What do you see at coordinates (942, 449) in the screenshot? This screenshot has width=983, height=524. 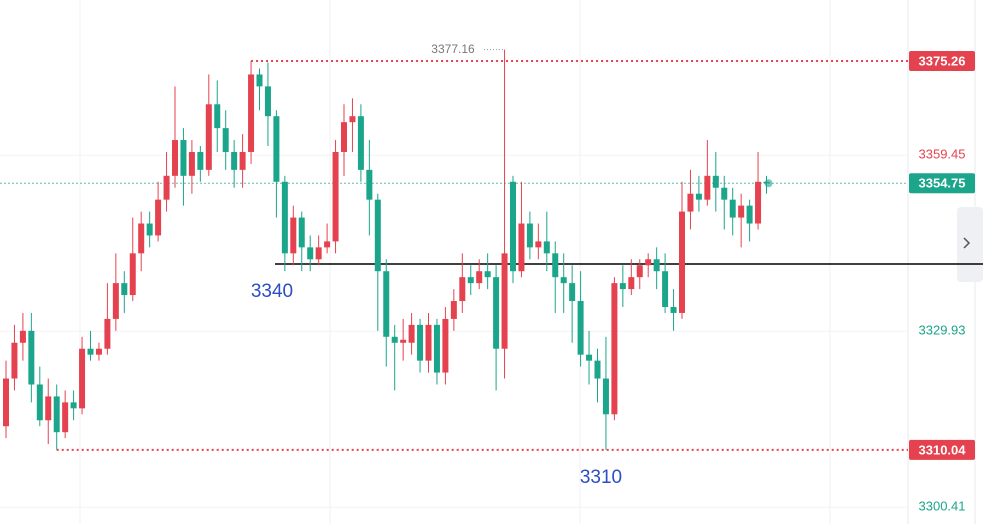 I see `range-low-label-bg` at bounding box center [942, 449].